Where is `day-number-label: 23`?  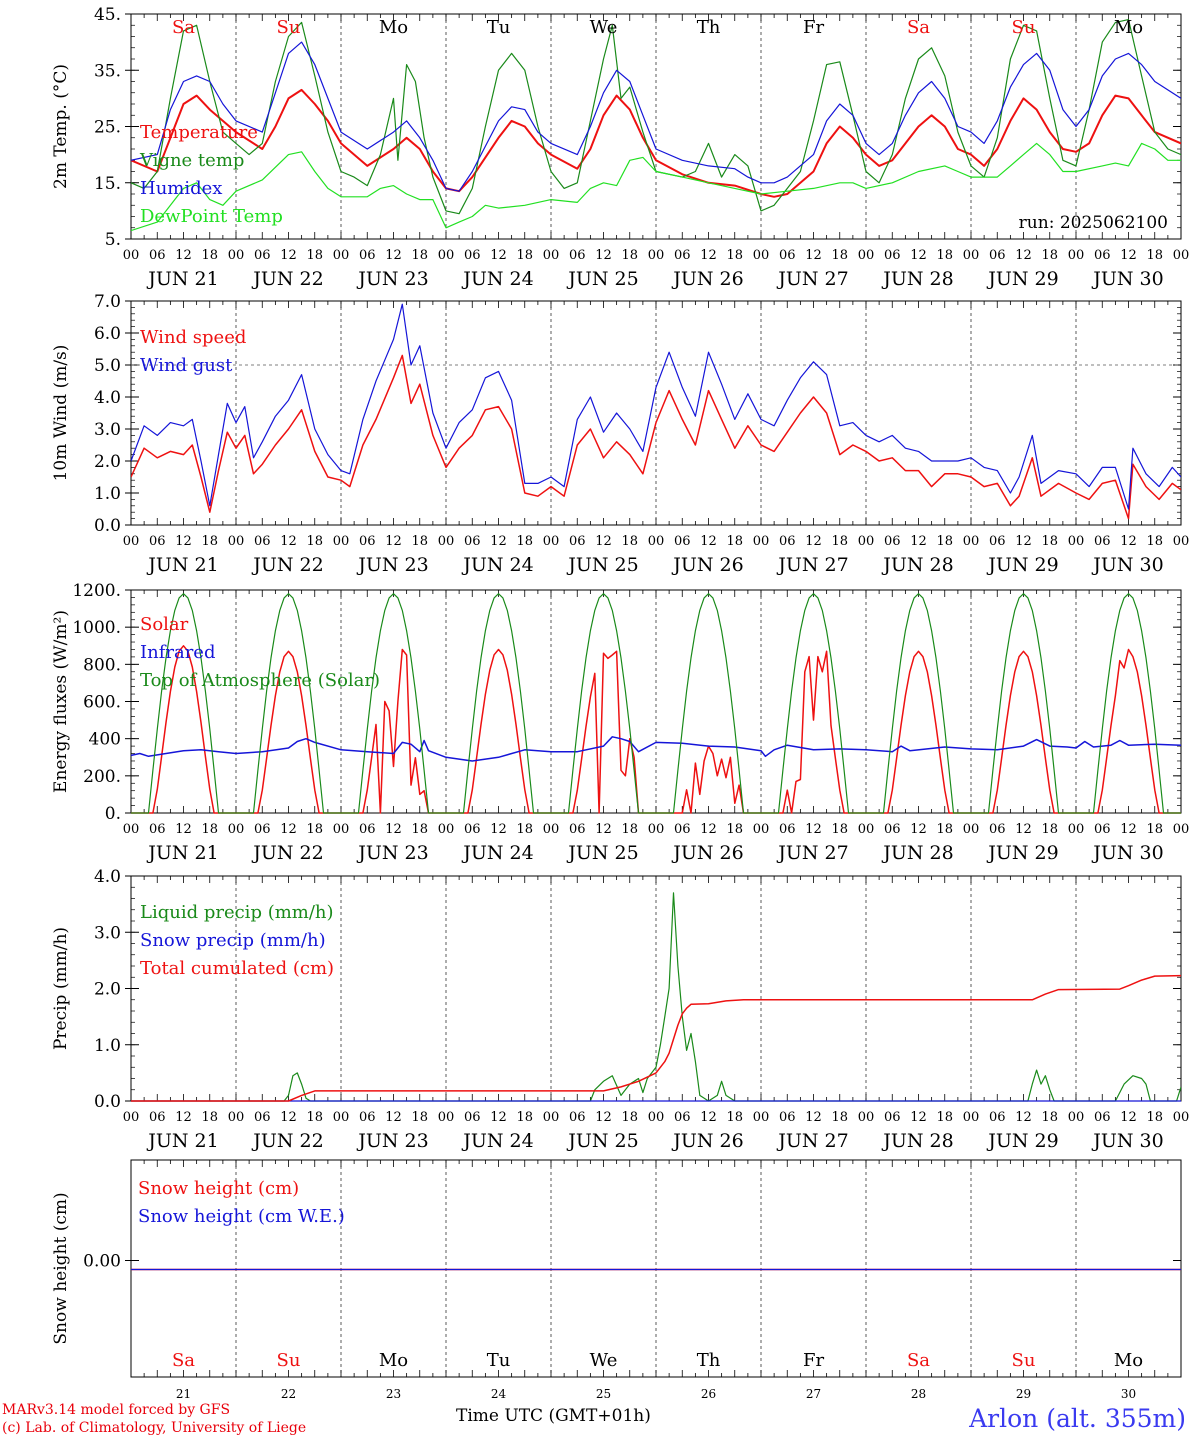 day-number-label: 23 is located at coordinates (393, 1393).